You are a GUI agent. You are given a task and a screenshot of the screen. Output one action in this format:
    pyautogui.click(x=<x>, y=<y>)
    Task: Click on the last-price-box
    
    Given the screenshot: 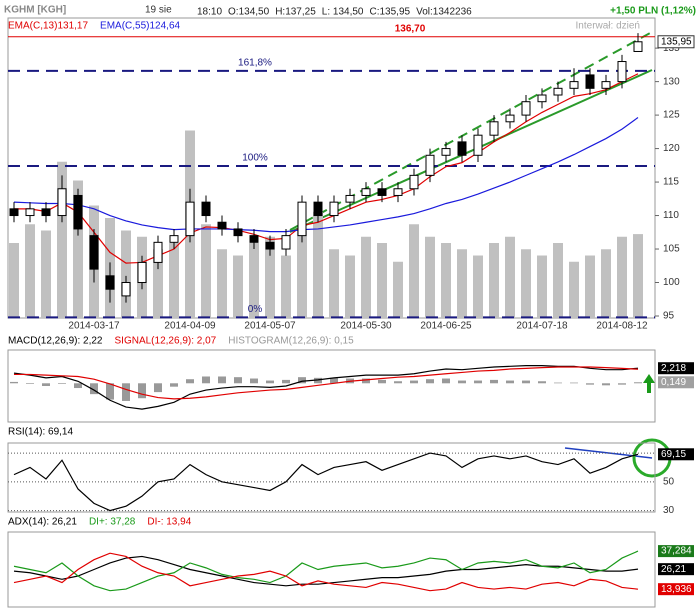 What is the action you would take?
    pyautogui.click(x=676, y=42)
    